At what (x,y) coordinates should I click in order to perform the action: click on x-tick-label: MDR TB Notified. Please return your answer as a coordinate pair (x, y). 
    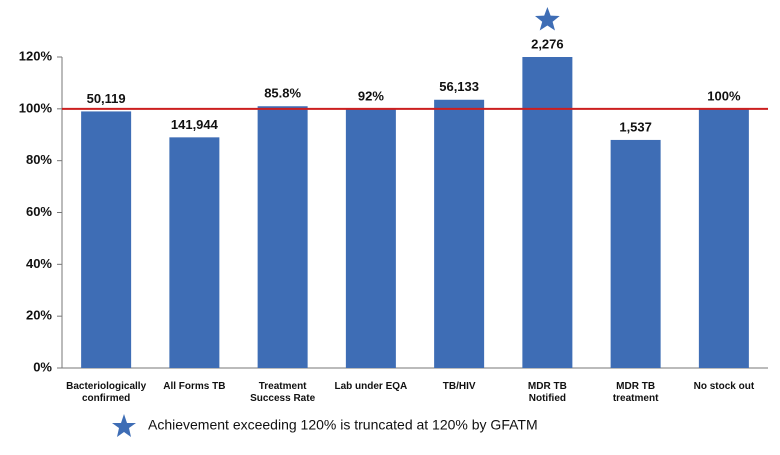
    Looking at the image, I should click on (547, 392).